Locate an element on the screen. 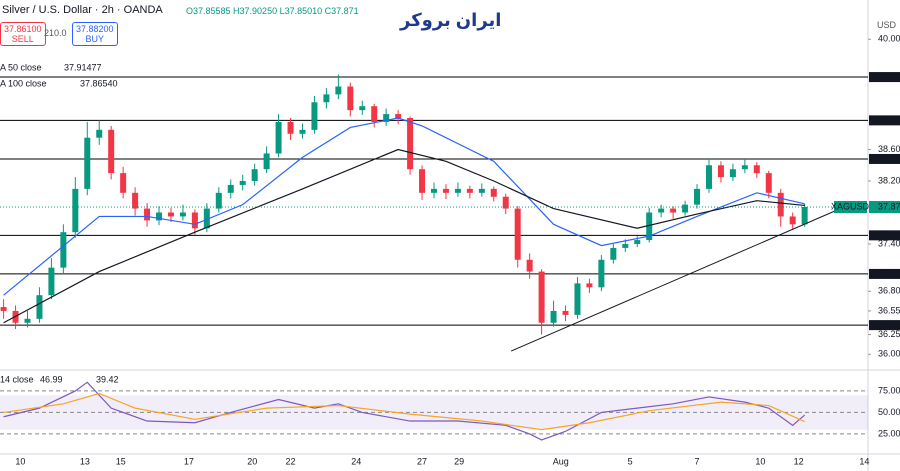 The height and width of the screenshot is (471, 900). y-tick-label: 40.00 is located at coordinates (889, 39).